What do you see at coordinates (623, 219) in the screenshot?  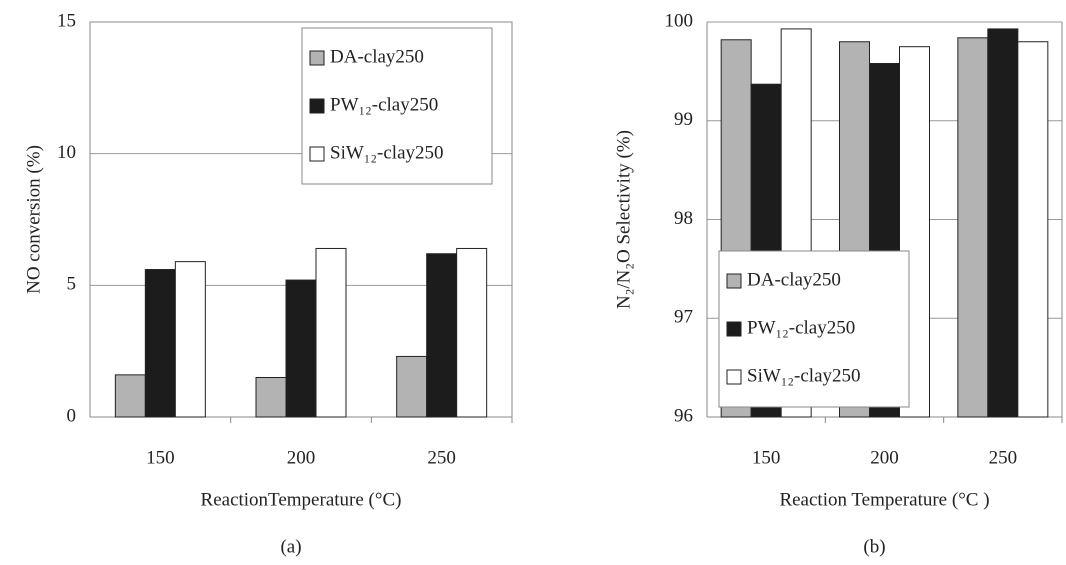 I see `y-axis-title: N₂/N₂O Selectivity (%)` at bounding box center [623, 219].